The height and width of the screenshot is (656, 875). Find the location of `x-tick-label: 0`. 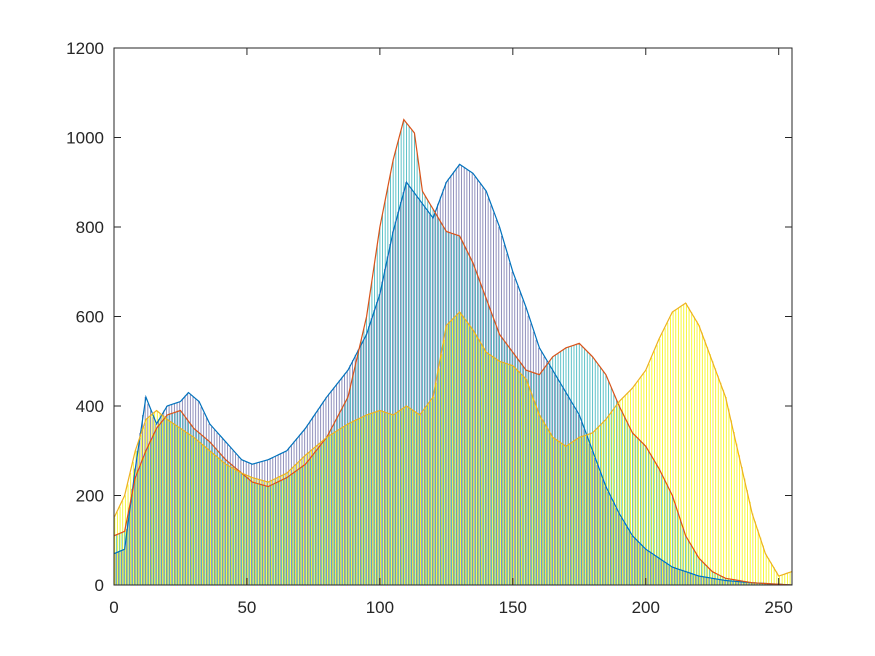

x-tick-label: 0 is located at coordinates (113, 607).